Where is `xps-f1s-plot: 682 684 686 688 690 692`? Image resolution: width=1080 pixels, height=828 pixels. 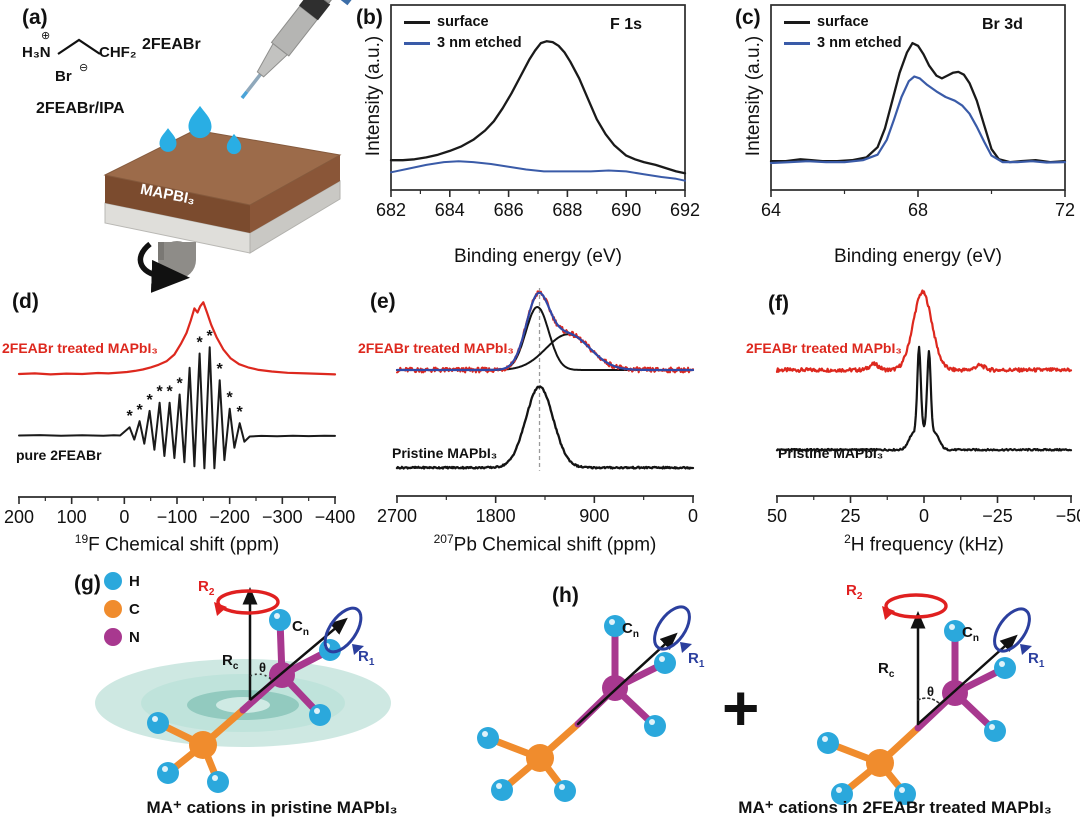 xps-f1s-plot: 682 684 686 688 690 692 is located at coordinates (538, 112).